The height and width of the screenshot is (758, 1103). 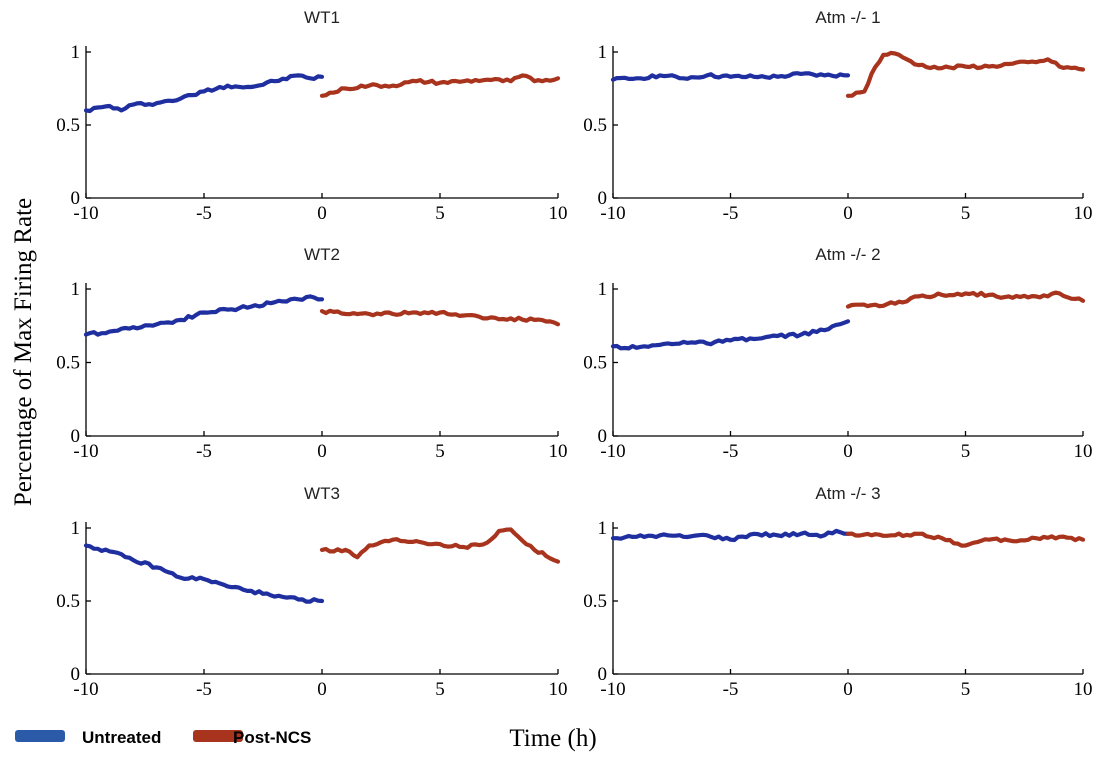 I want to click on legend: Untreated Post-NCS, so click(x=163, y=737).